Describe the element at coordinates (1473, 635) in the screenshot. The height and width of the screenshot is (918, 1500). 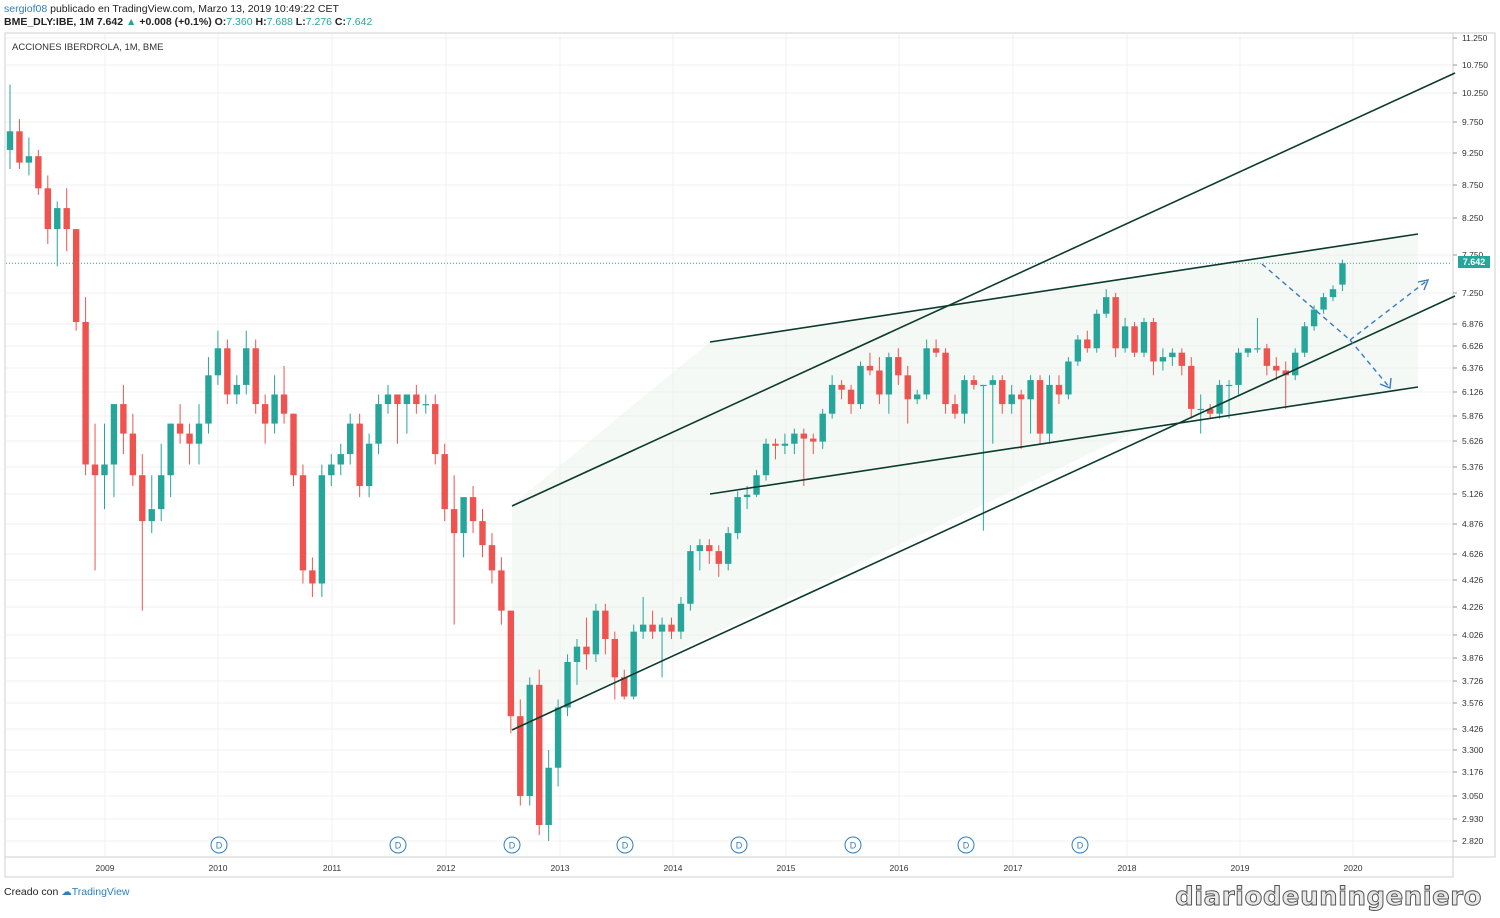
I see `y-tick-label: 4.026` at that location.